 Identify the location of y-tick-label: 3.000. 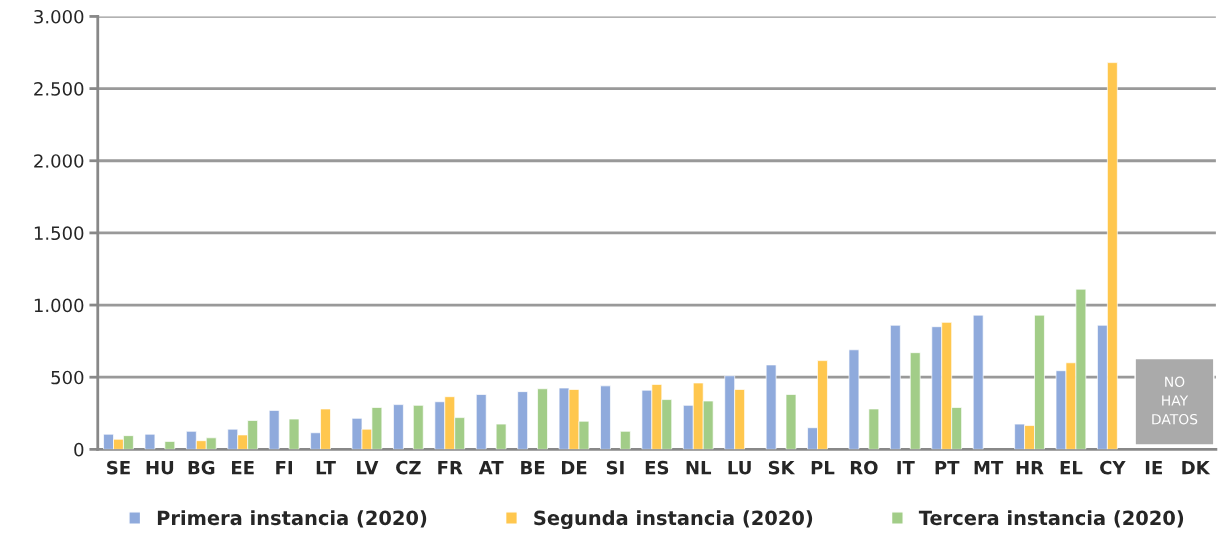
(59, 16).